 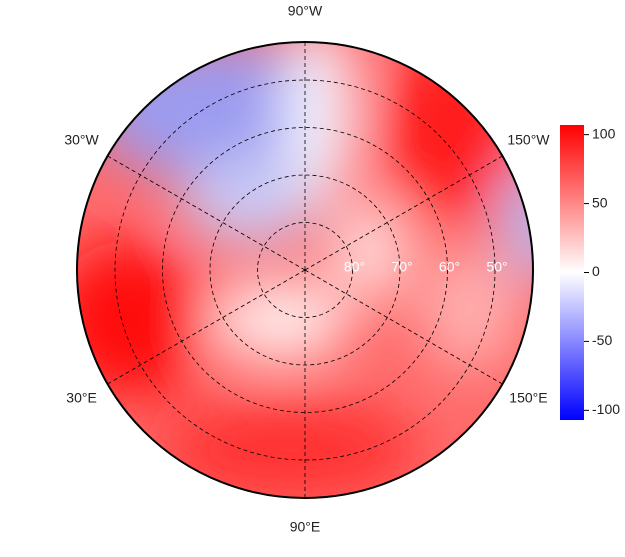 I want to click on parallel-label: 80°, so click(x=354, y=267).